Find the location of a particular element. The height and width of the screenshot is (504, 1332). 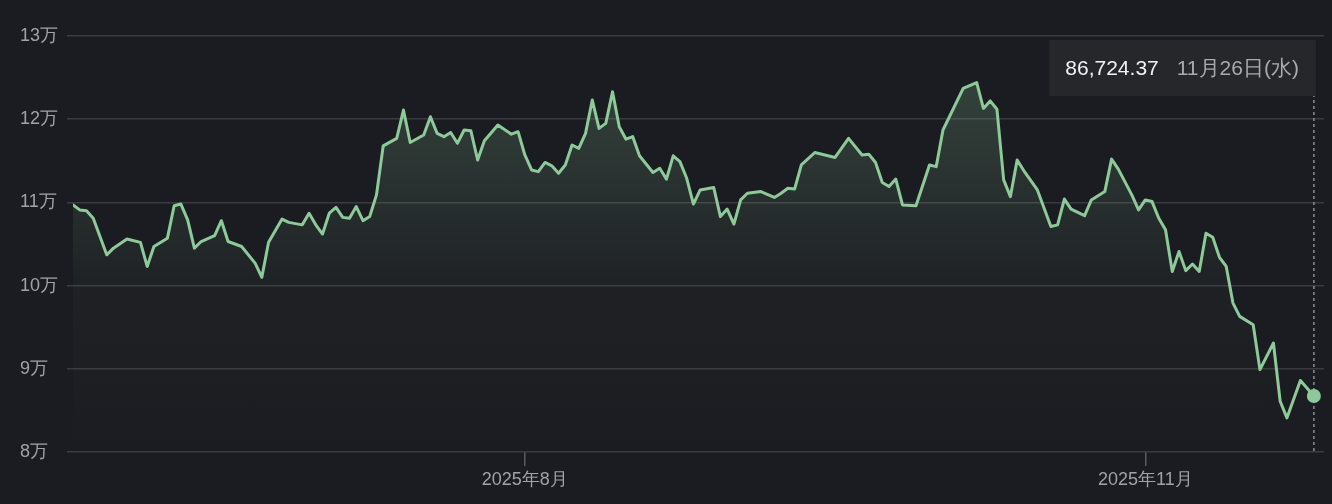

y-tick-label: 11万 is located at coordinates (38, 201).